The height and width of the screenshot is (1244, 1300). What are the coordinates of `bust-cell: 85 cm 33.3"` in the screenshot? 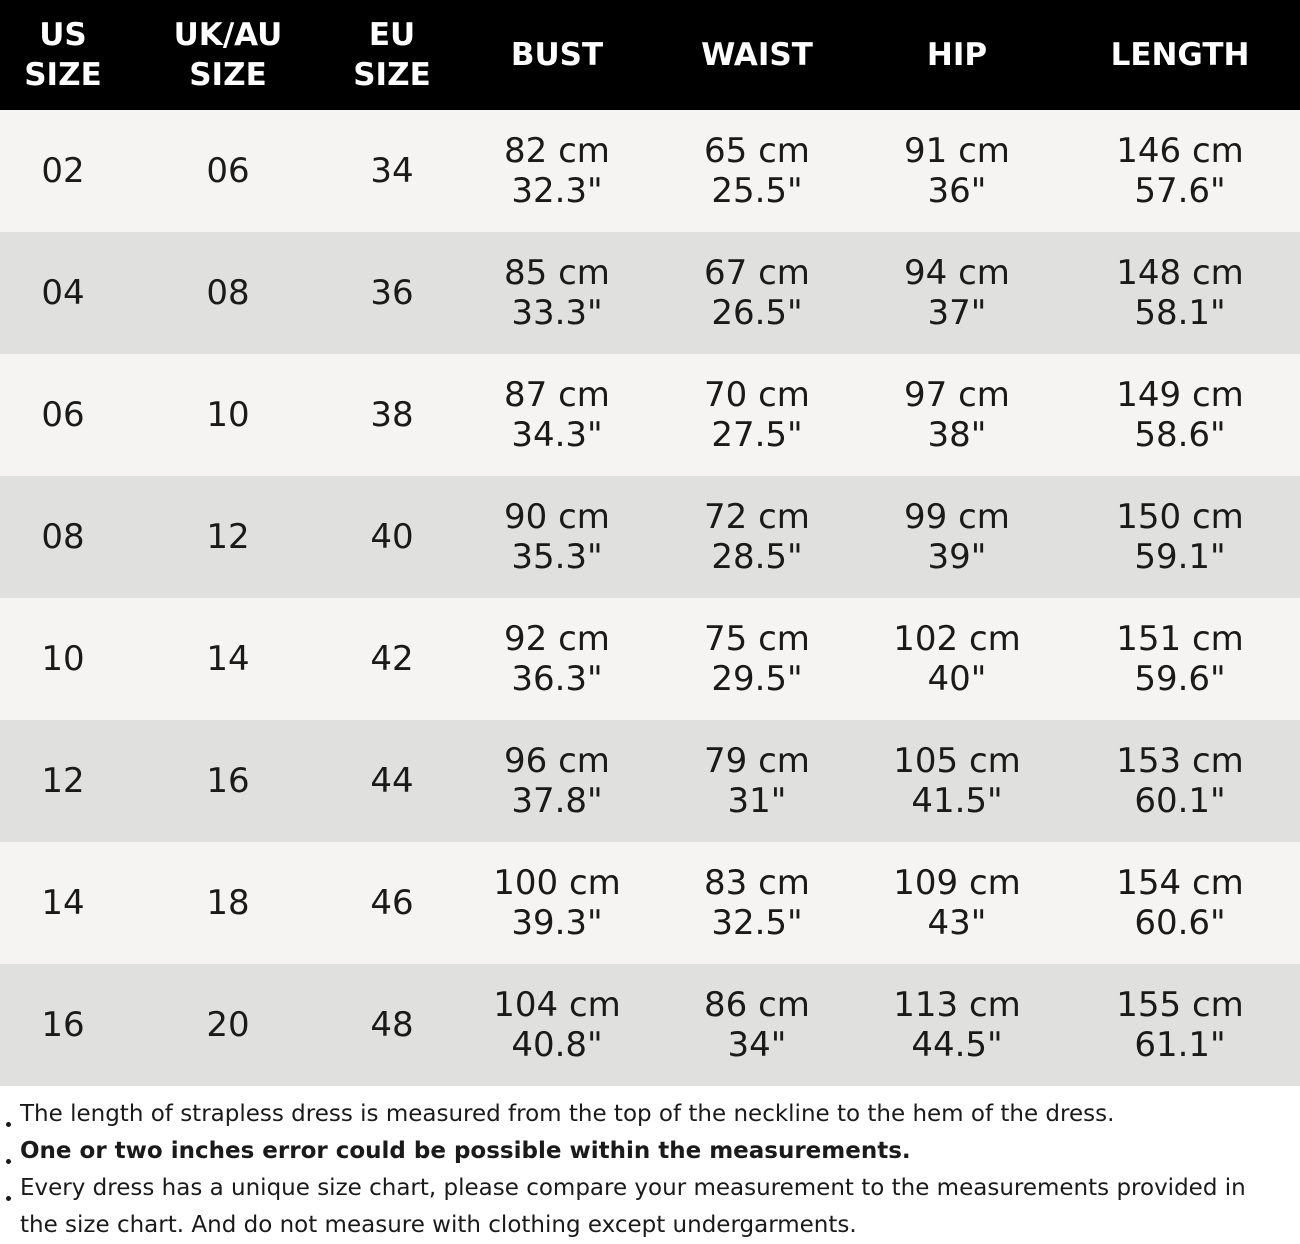 It's located at (557, 293).